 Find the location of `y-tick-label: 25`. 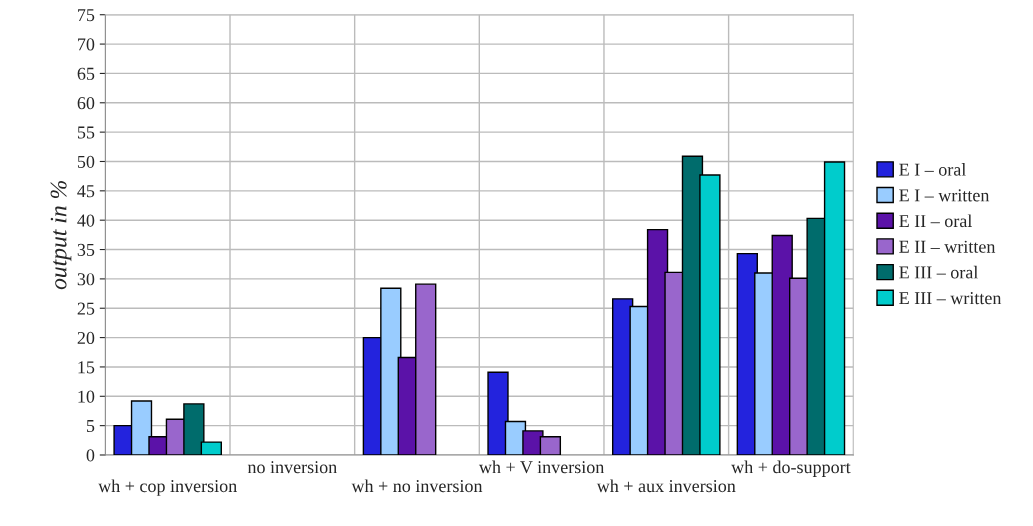

y-tick-label: 25 is located at coordinates (86, 308).